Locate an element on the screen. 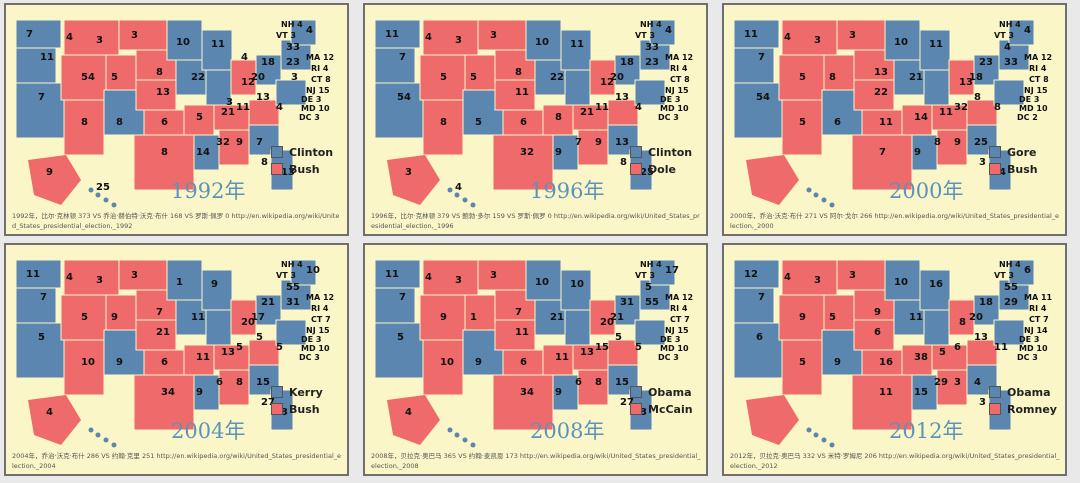 The height and width of the screenshot is (483, 1080). electoral-vote-label: 18 is located at coordinates (986, 302).